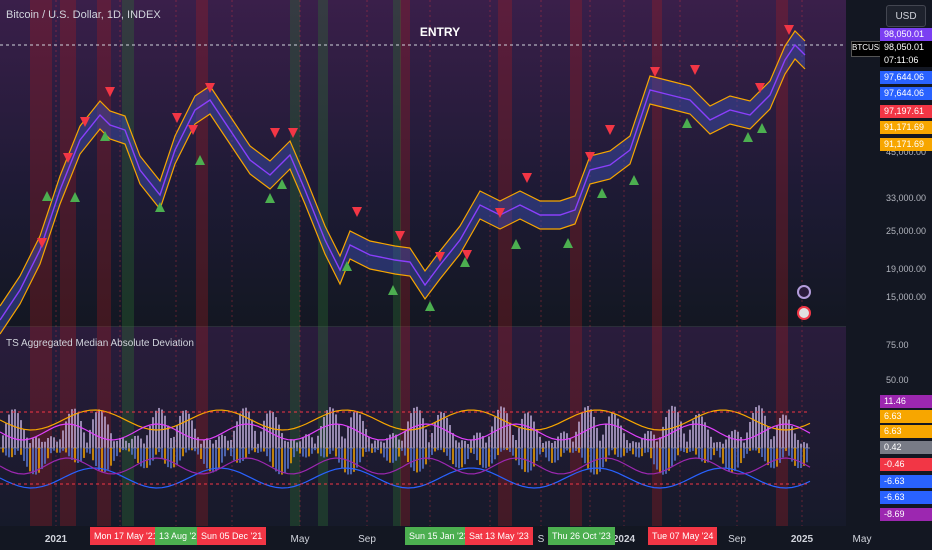 The height and width of the screenshot is (550, 932). I want to click on sell-zone-band, so click(505, 263).